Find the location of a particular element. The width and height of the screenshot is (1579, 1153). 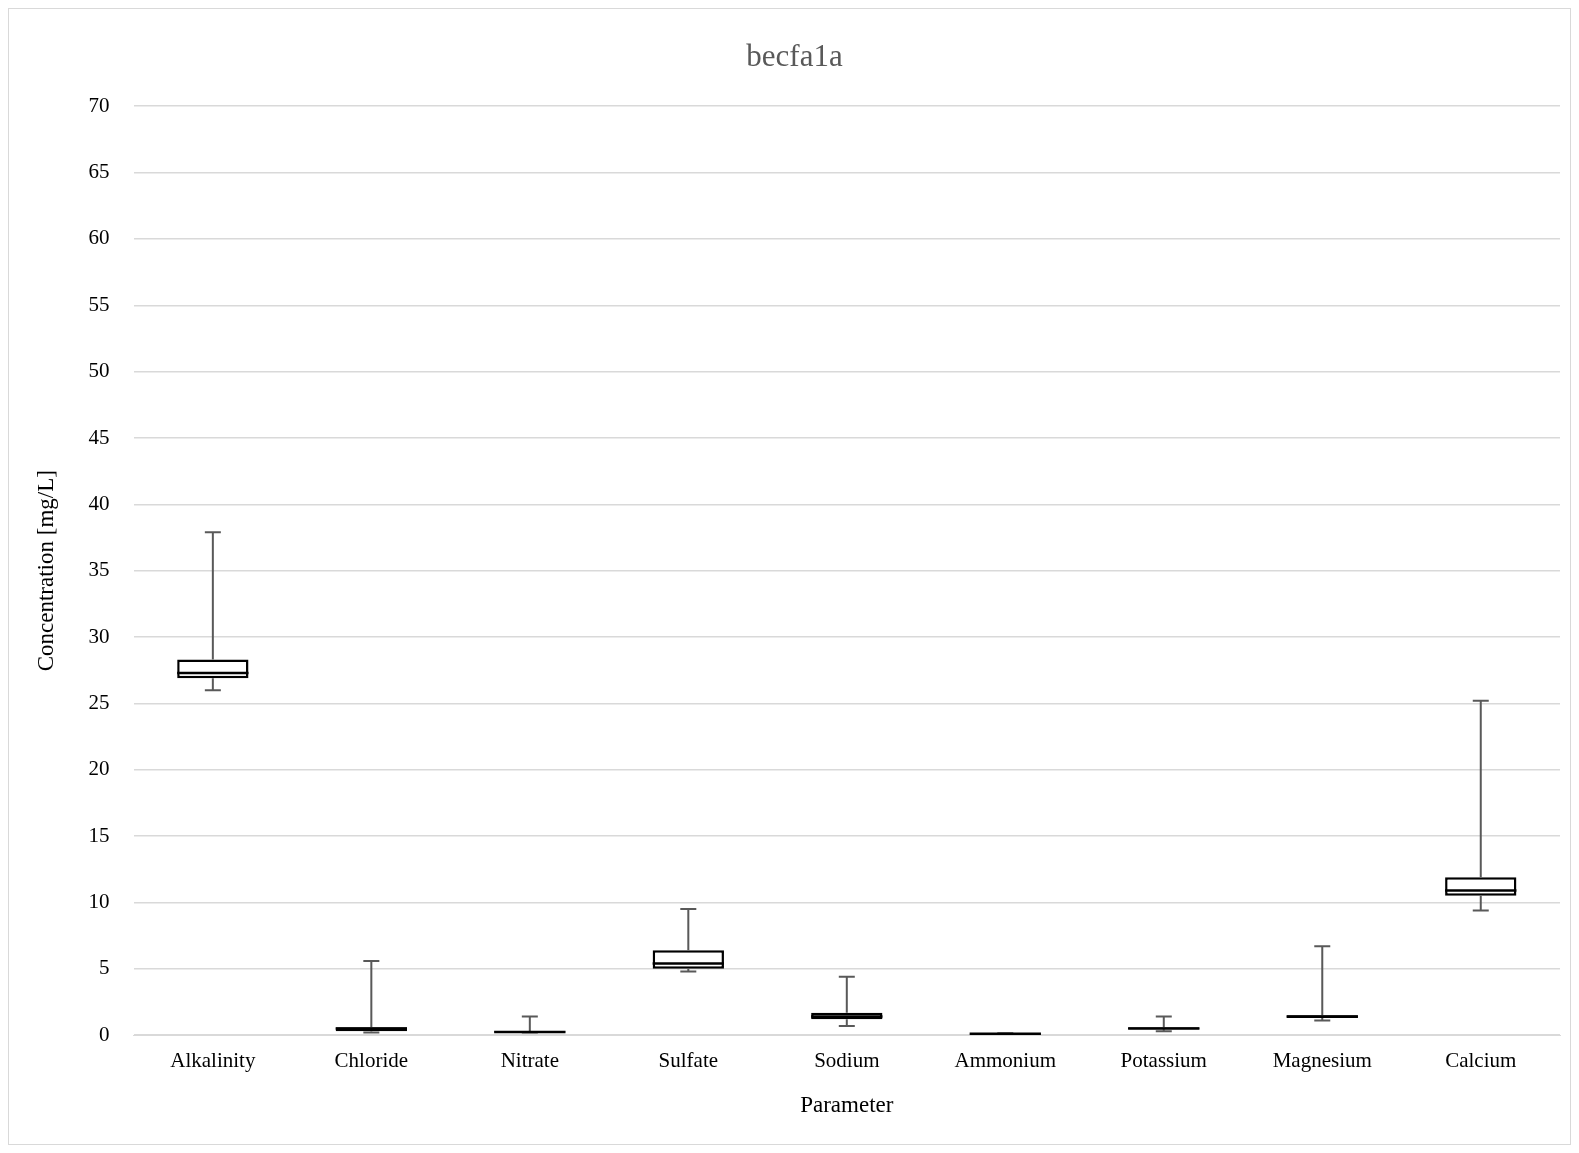

y-tick-label: 40 is located at coordinates (99, 502).